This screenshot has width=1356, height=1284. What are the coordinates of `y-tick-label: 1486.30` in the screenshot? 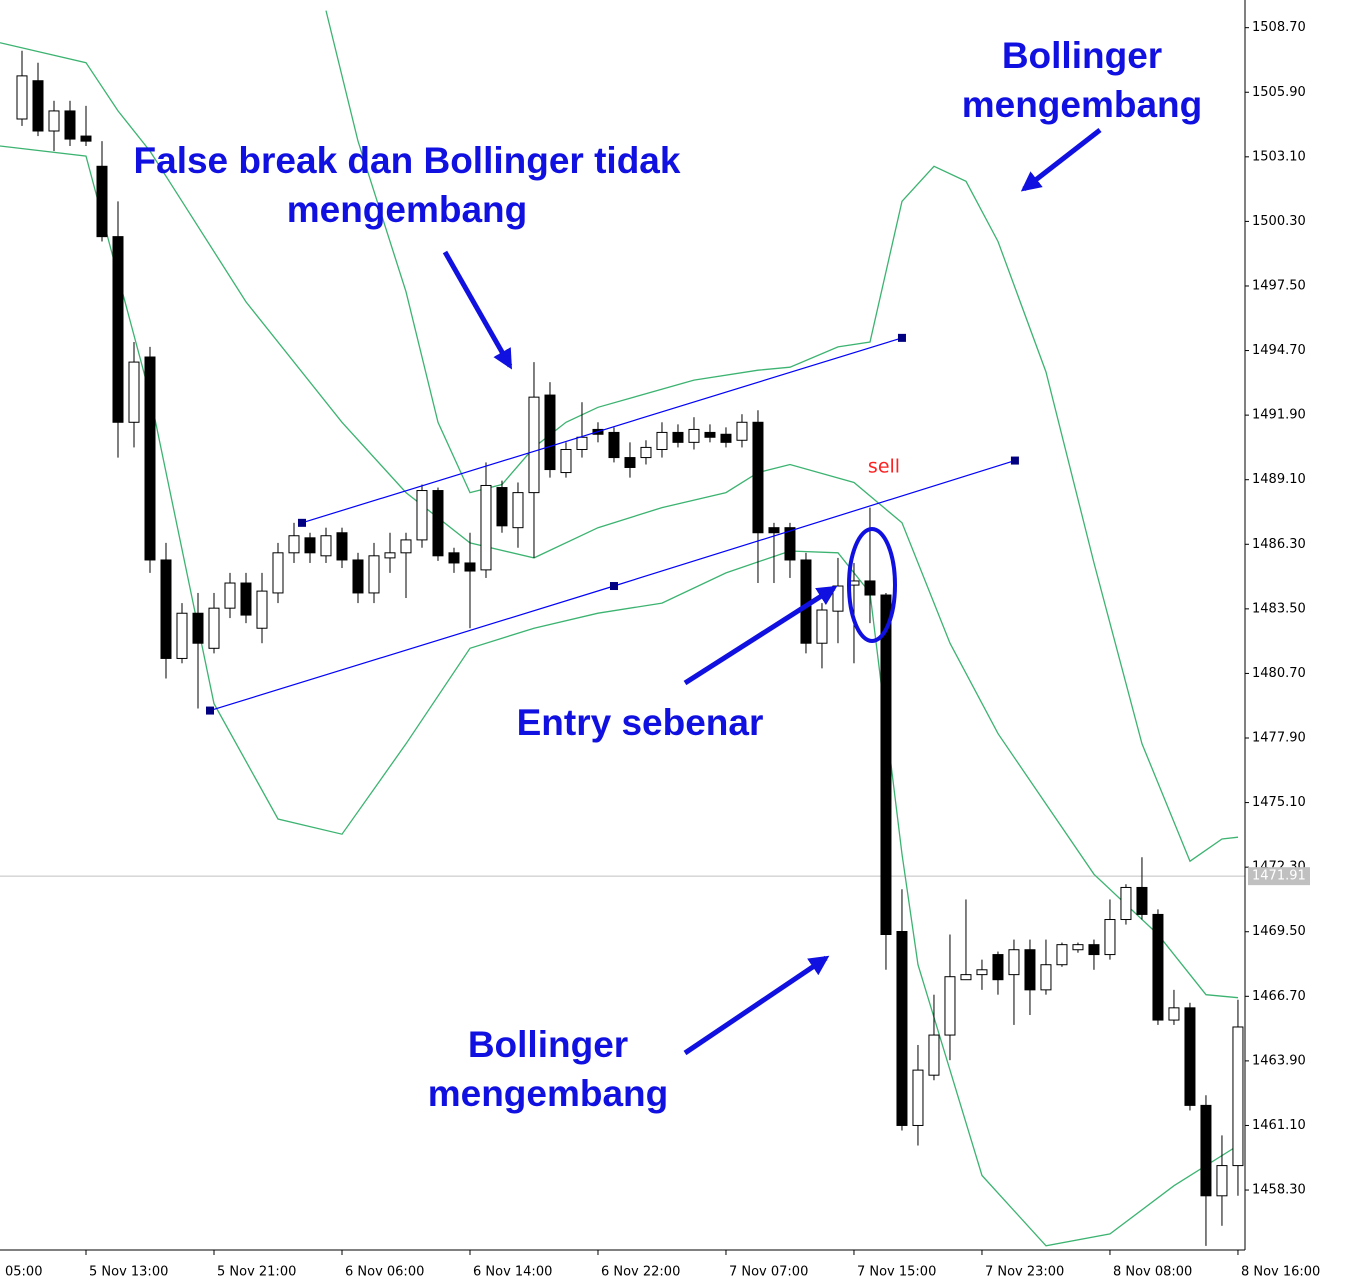 It's located at (1279, 544).